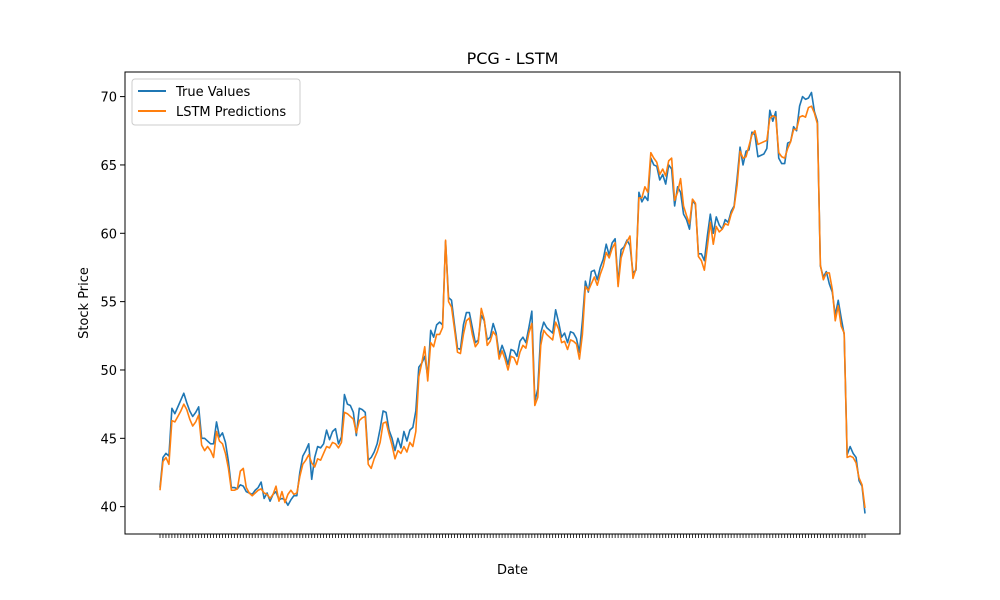  I want to click on legend-label-lstm-predictions: LSTM Predictions, so click(231, 112).